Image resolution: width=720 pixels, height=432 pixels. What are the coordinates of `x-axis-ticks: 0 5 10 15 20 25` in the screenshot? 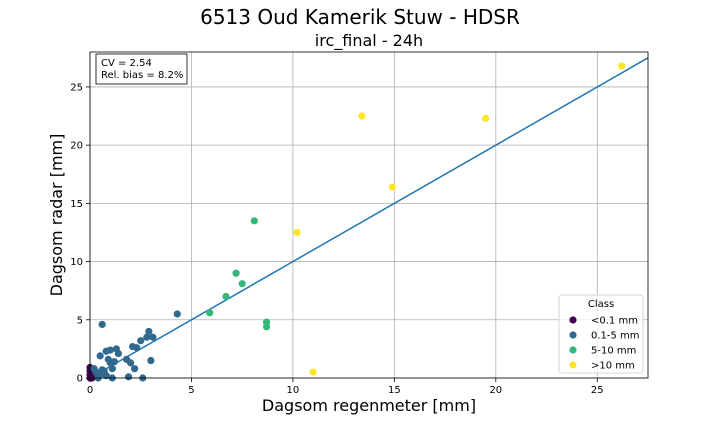 It's located at (345, 387).